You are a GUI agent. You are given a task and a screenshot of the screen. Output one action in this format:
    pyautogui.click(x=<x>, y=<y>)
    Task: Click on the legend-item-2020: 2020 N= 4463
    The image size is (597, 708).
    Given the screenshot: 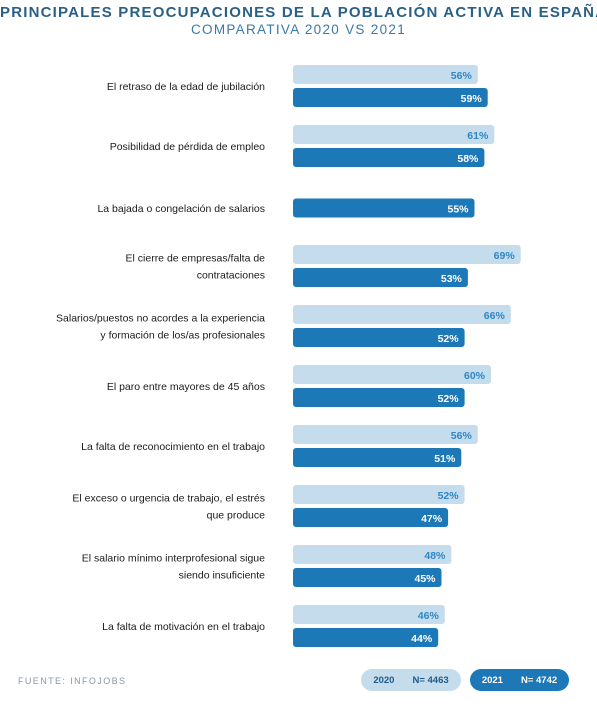 What is the action you would take?
    pyautogui.click(x=411, y=680)
    